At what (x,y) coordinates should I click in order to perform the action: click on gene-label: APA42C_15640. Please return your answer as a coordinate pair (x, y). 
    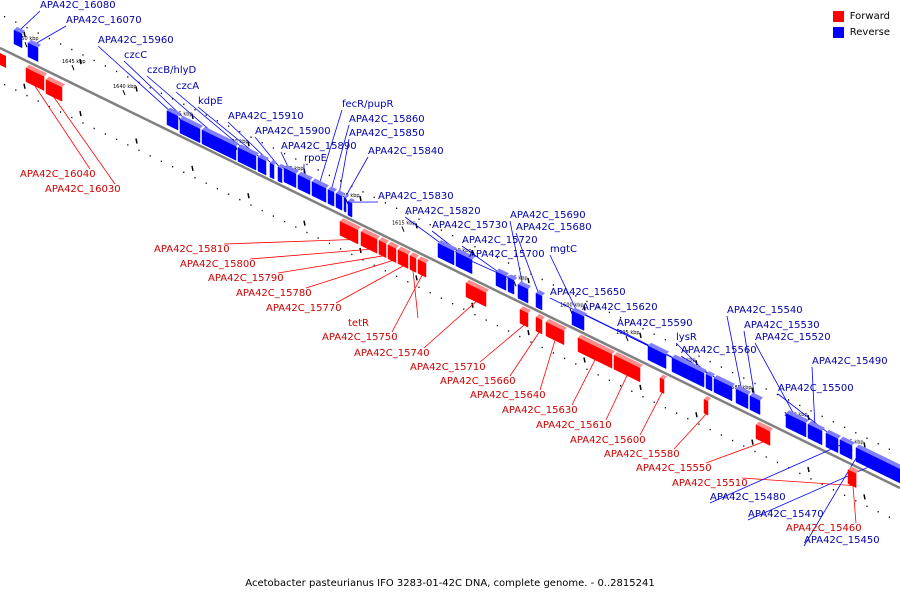
    Looking at the image, I should click on (508, 395).